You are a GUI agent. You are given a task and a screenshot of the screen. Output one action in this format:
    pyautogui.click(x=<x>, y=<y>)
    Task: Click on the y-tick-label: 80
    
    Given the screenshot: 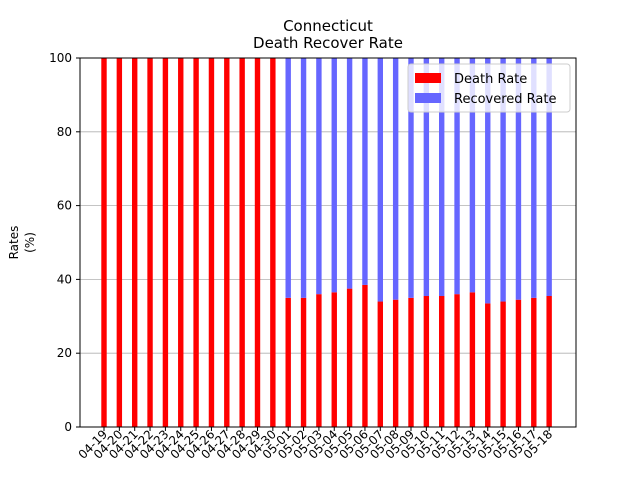 What is the action you would take?
    pyautogui.click(x=64, y=132)
    